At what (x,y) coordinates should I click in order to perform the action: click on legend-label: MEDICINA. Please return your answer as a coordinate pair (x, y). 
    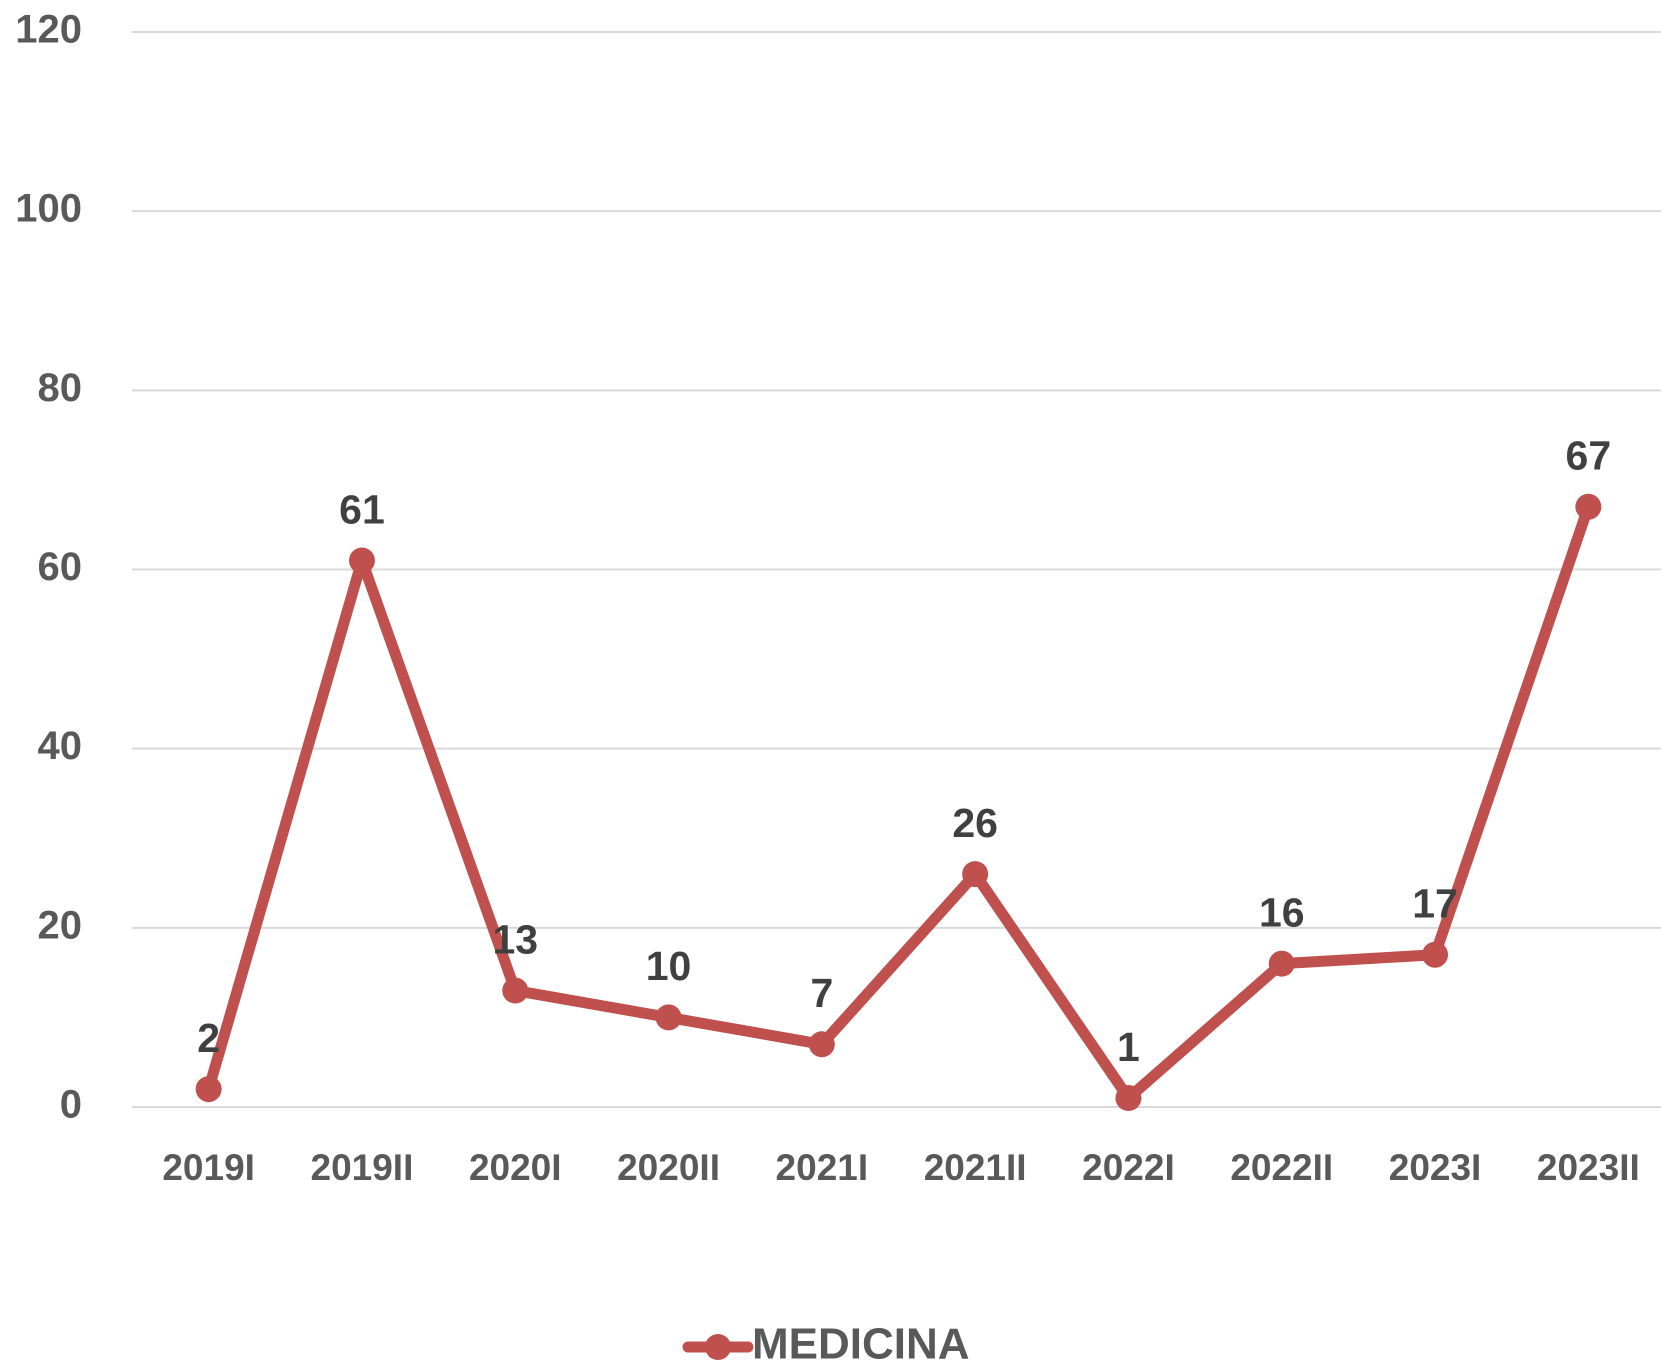
    Looking at the image, I should click on (861, 1344).